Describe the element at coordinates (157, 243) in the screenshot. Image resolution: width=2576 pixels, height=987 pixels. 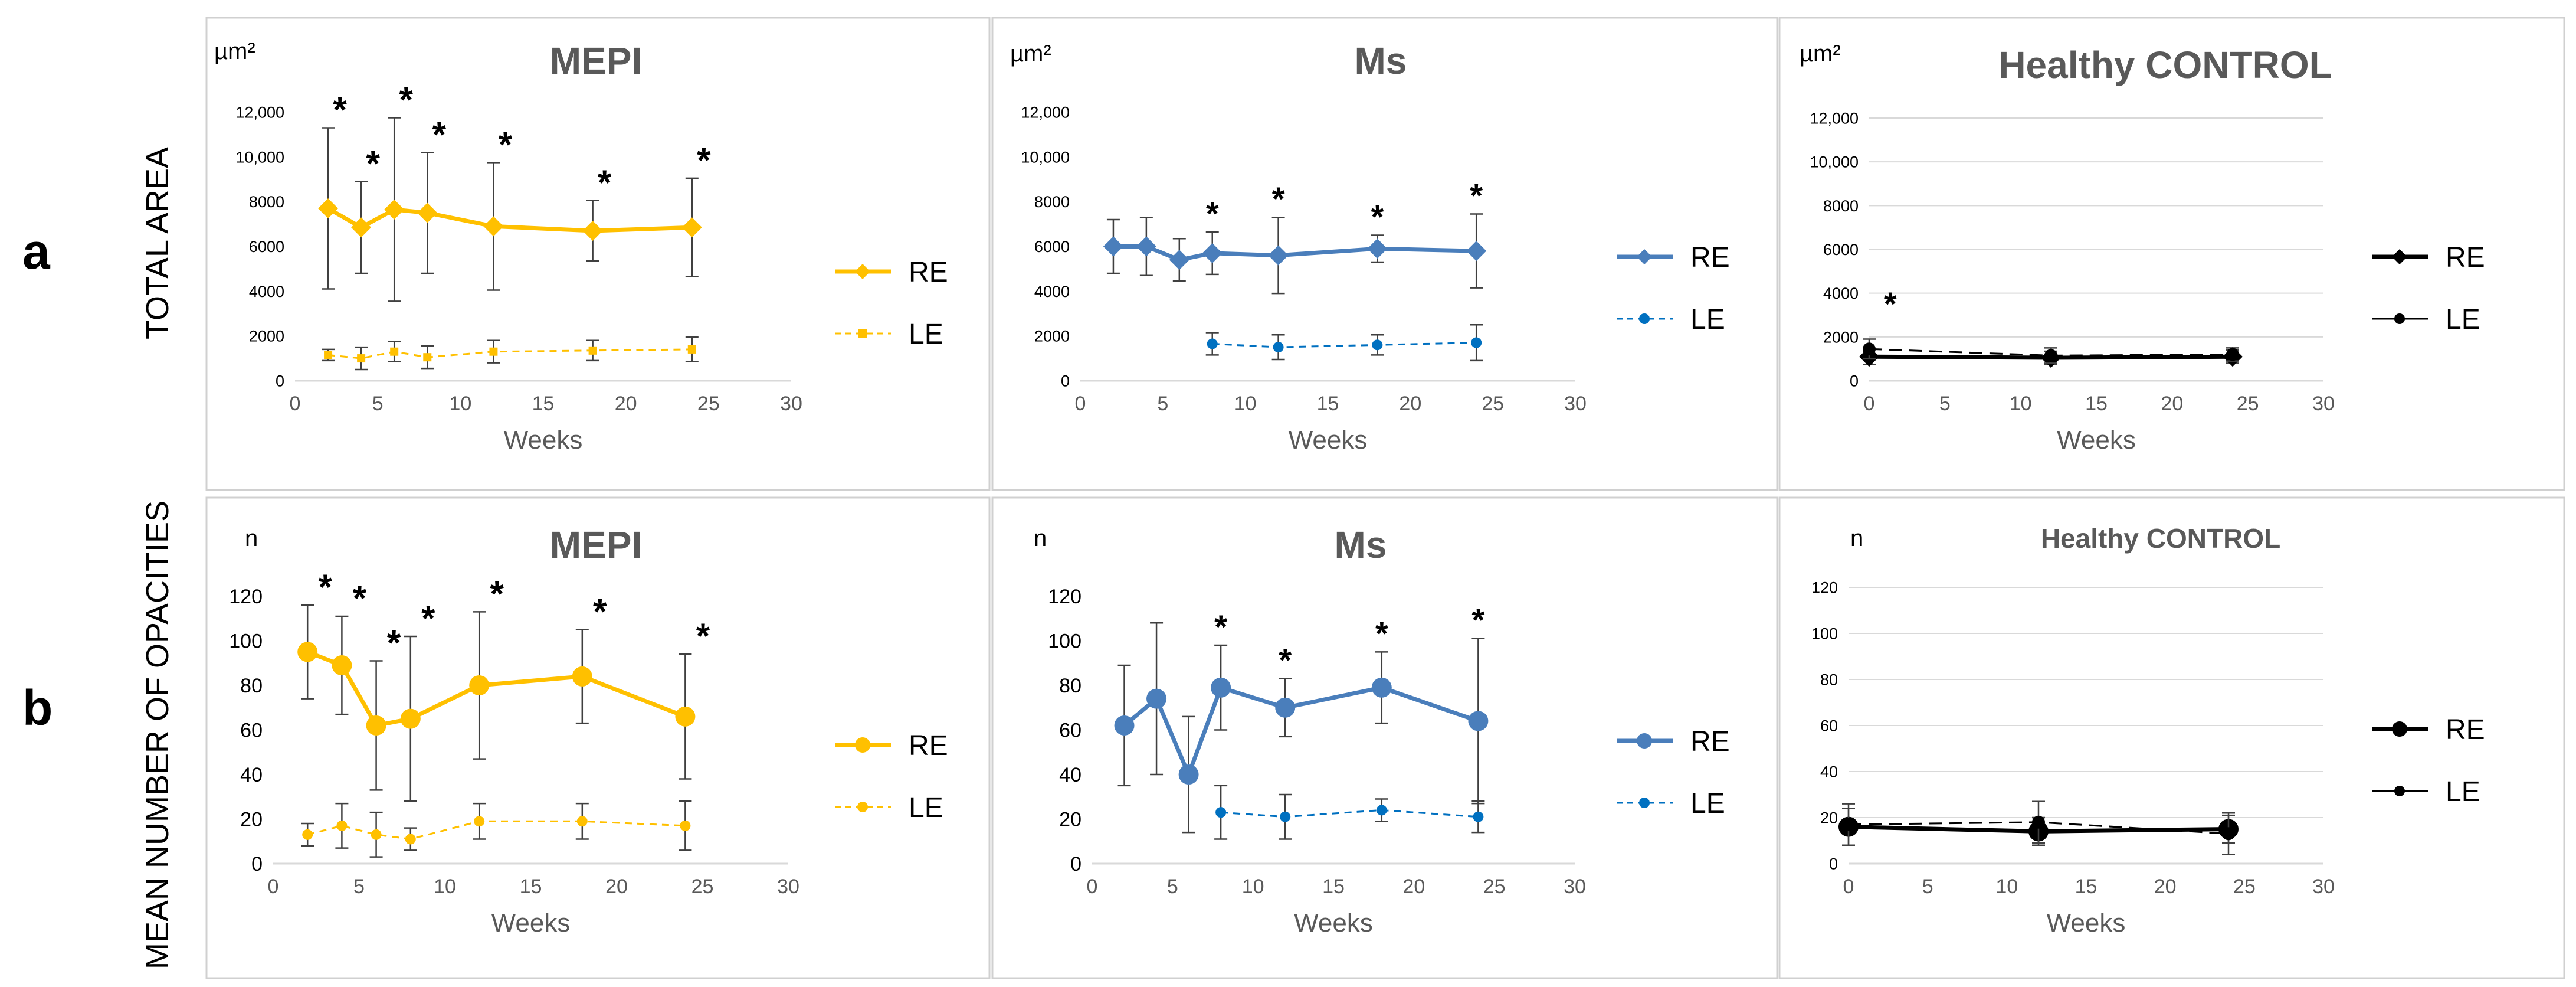
I see `row-a-label: TOTAL AREA` at that location.